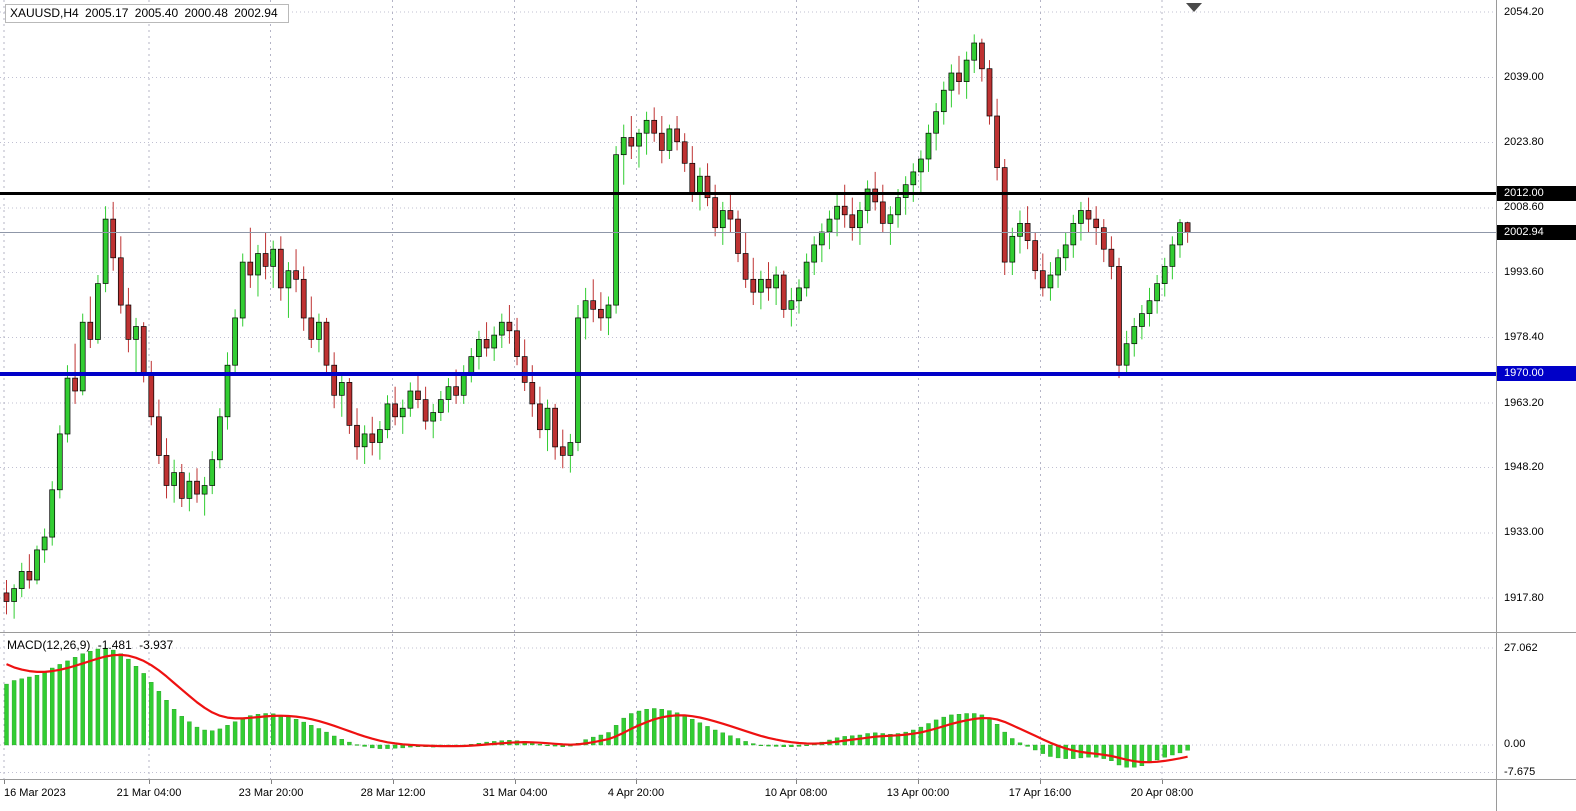  I want to click on open-value: 2005.17, so click(107, 13).